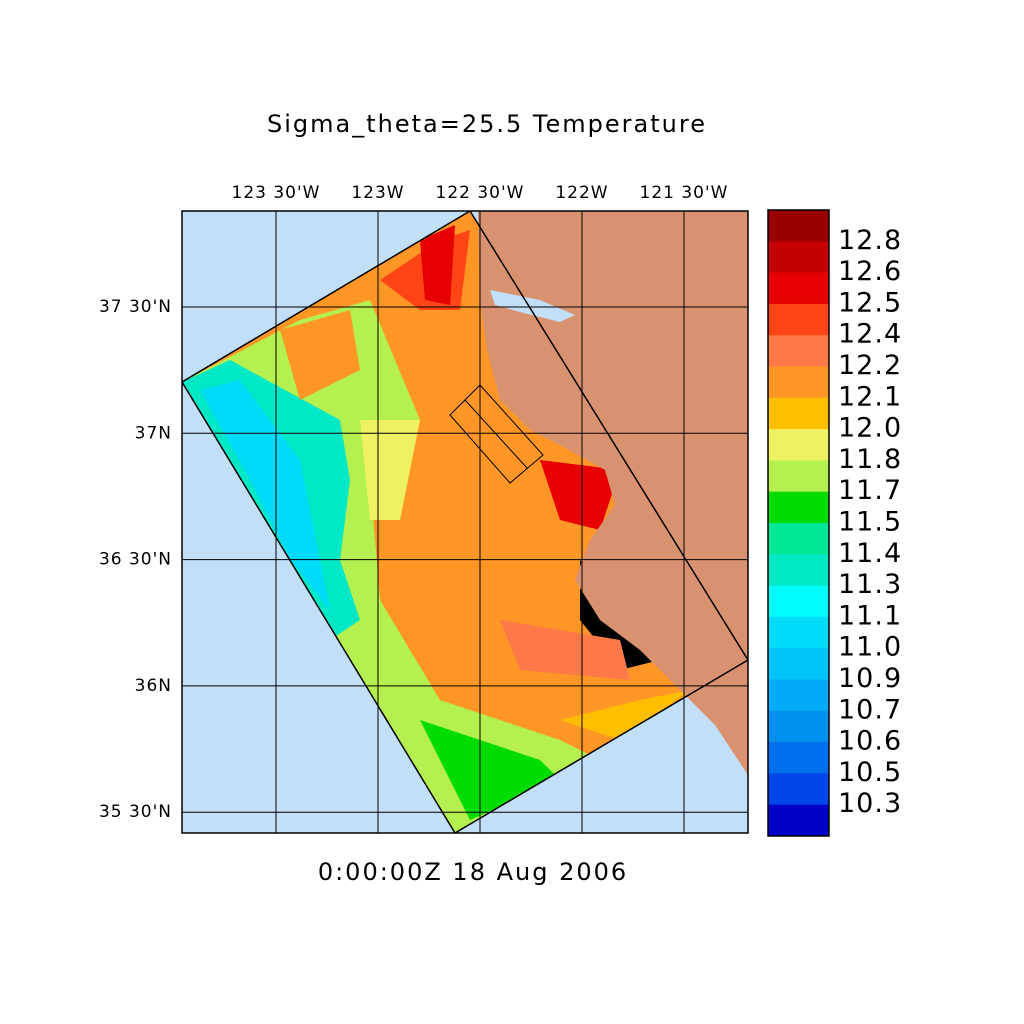  I want to click on lon-label: 122 30'W, so click(480, 193).